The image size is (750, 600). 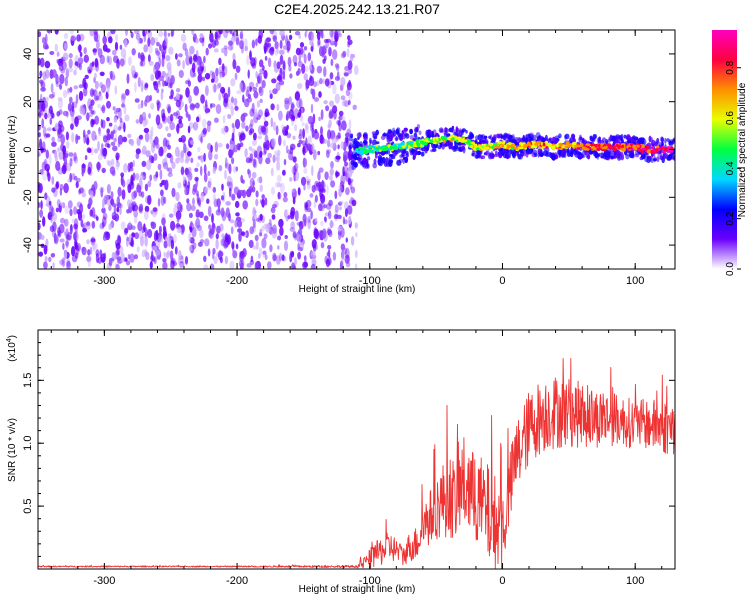 What do you see at coordinates (104, 281) in the screenshot?
I see `spectrogram-x-tick-label: -300` at bounding box center [104, 281].